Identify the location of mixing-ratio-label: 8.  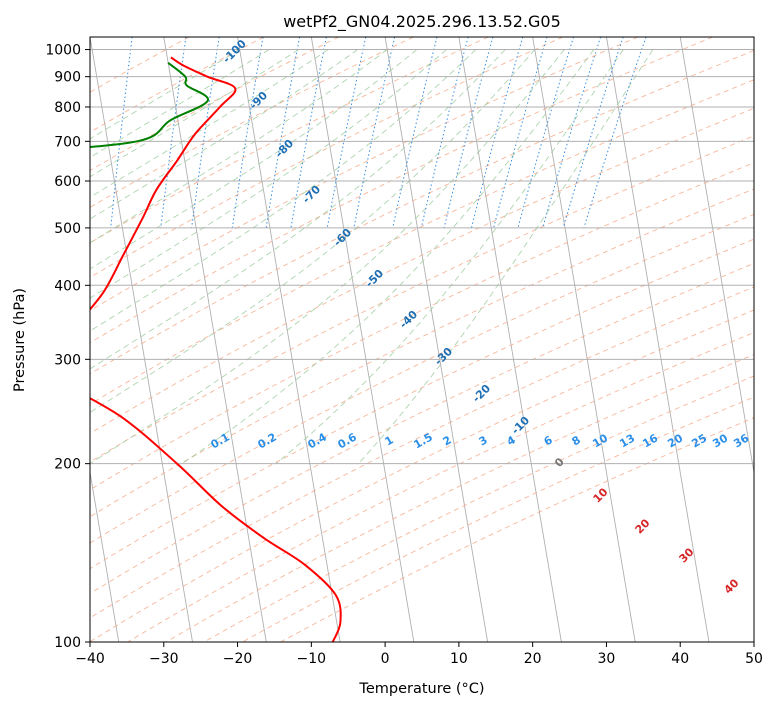
(576, 440).